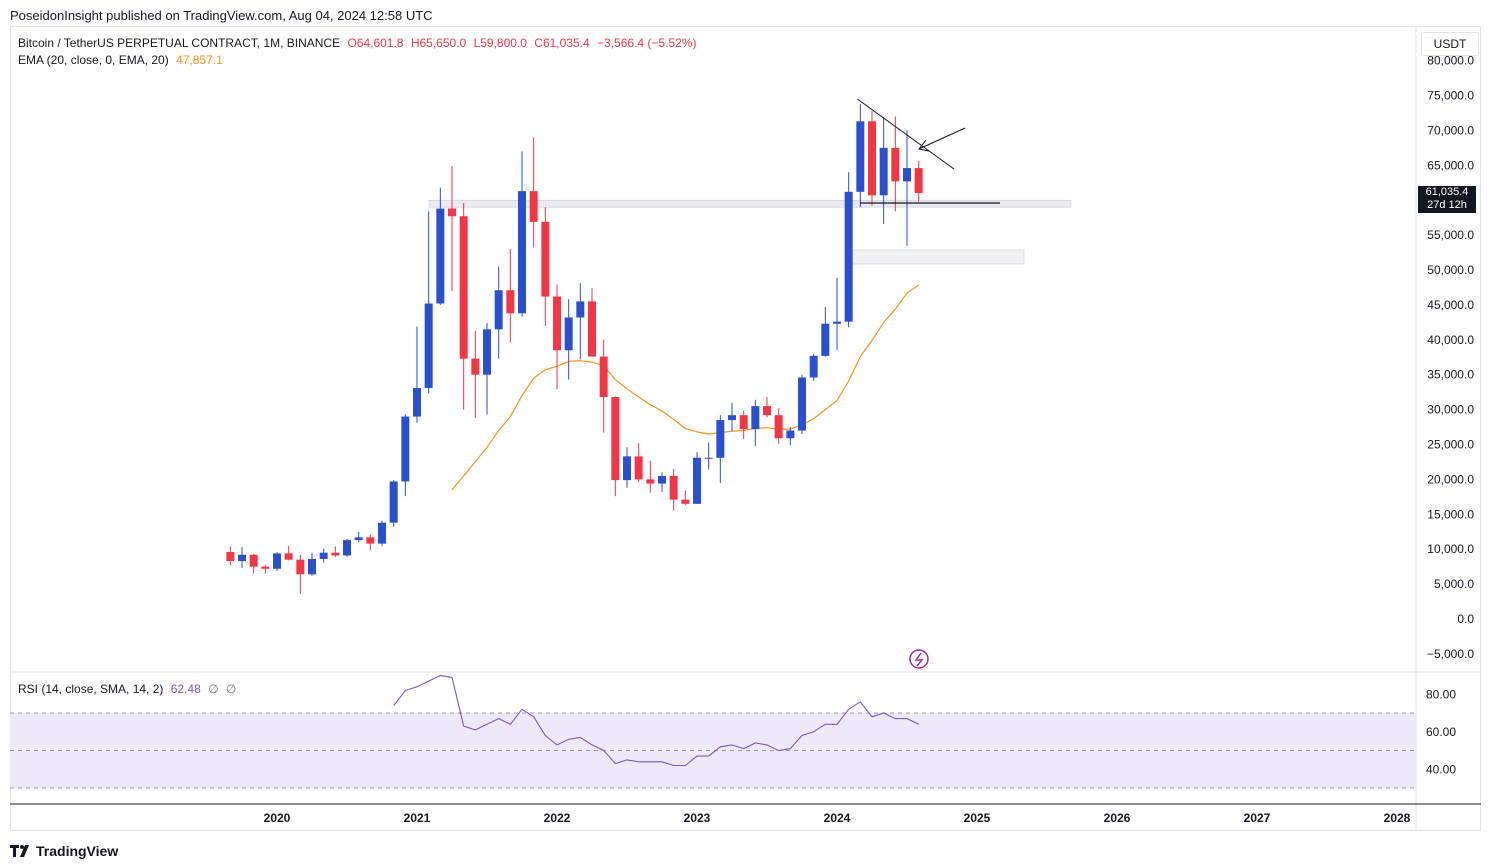  I want to click on ema-line, so click(685, 387).